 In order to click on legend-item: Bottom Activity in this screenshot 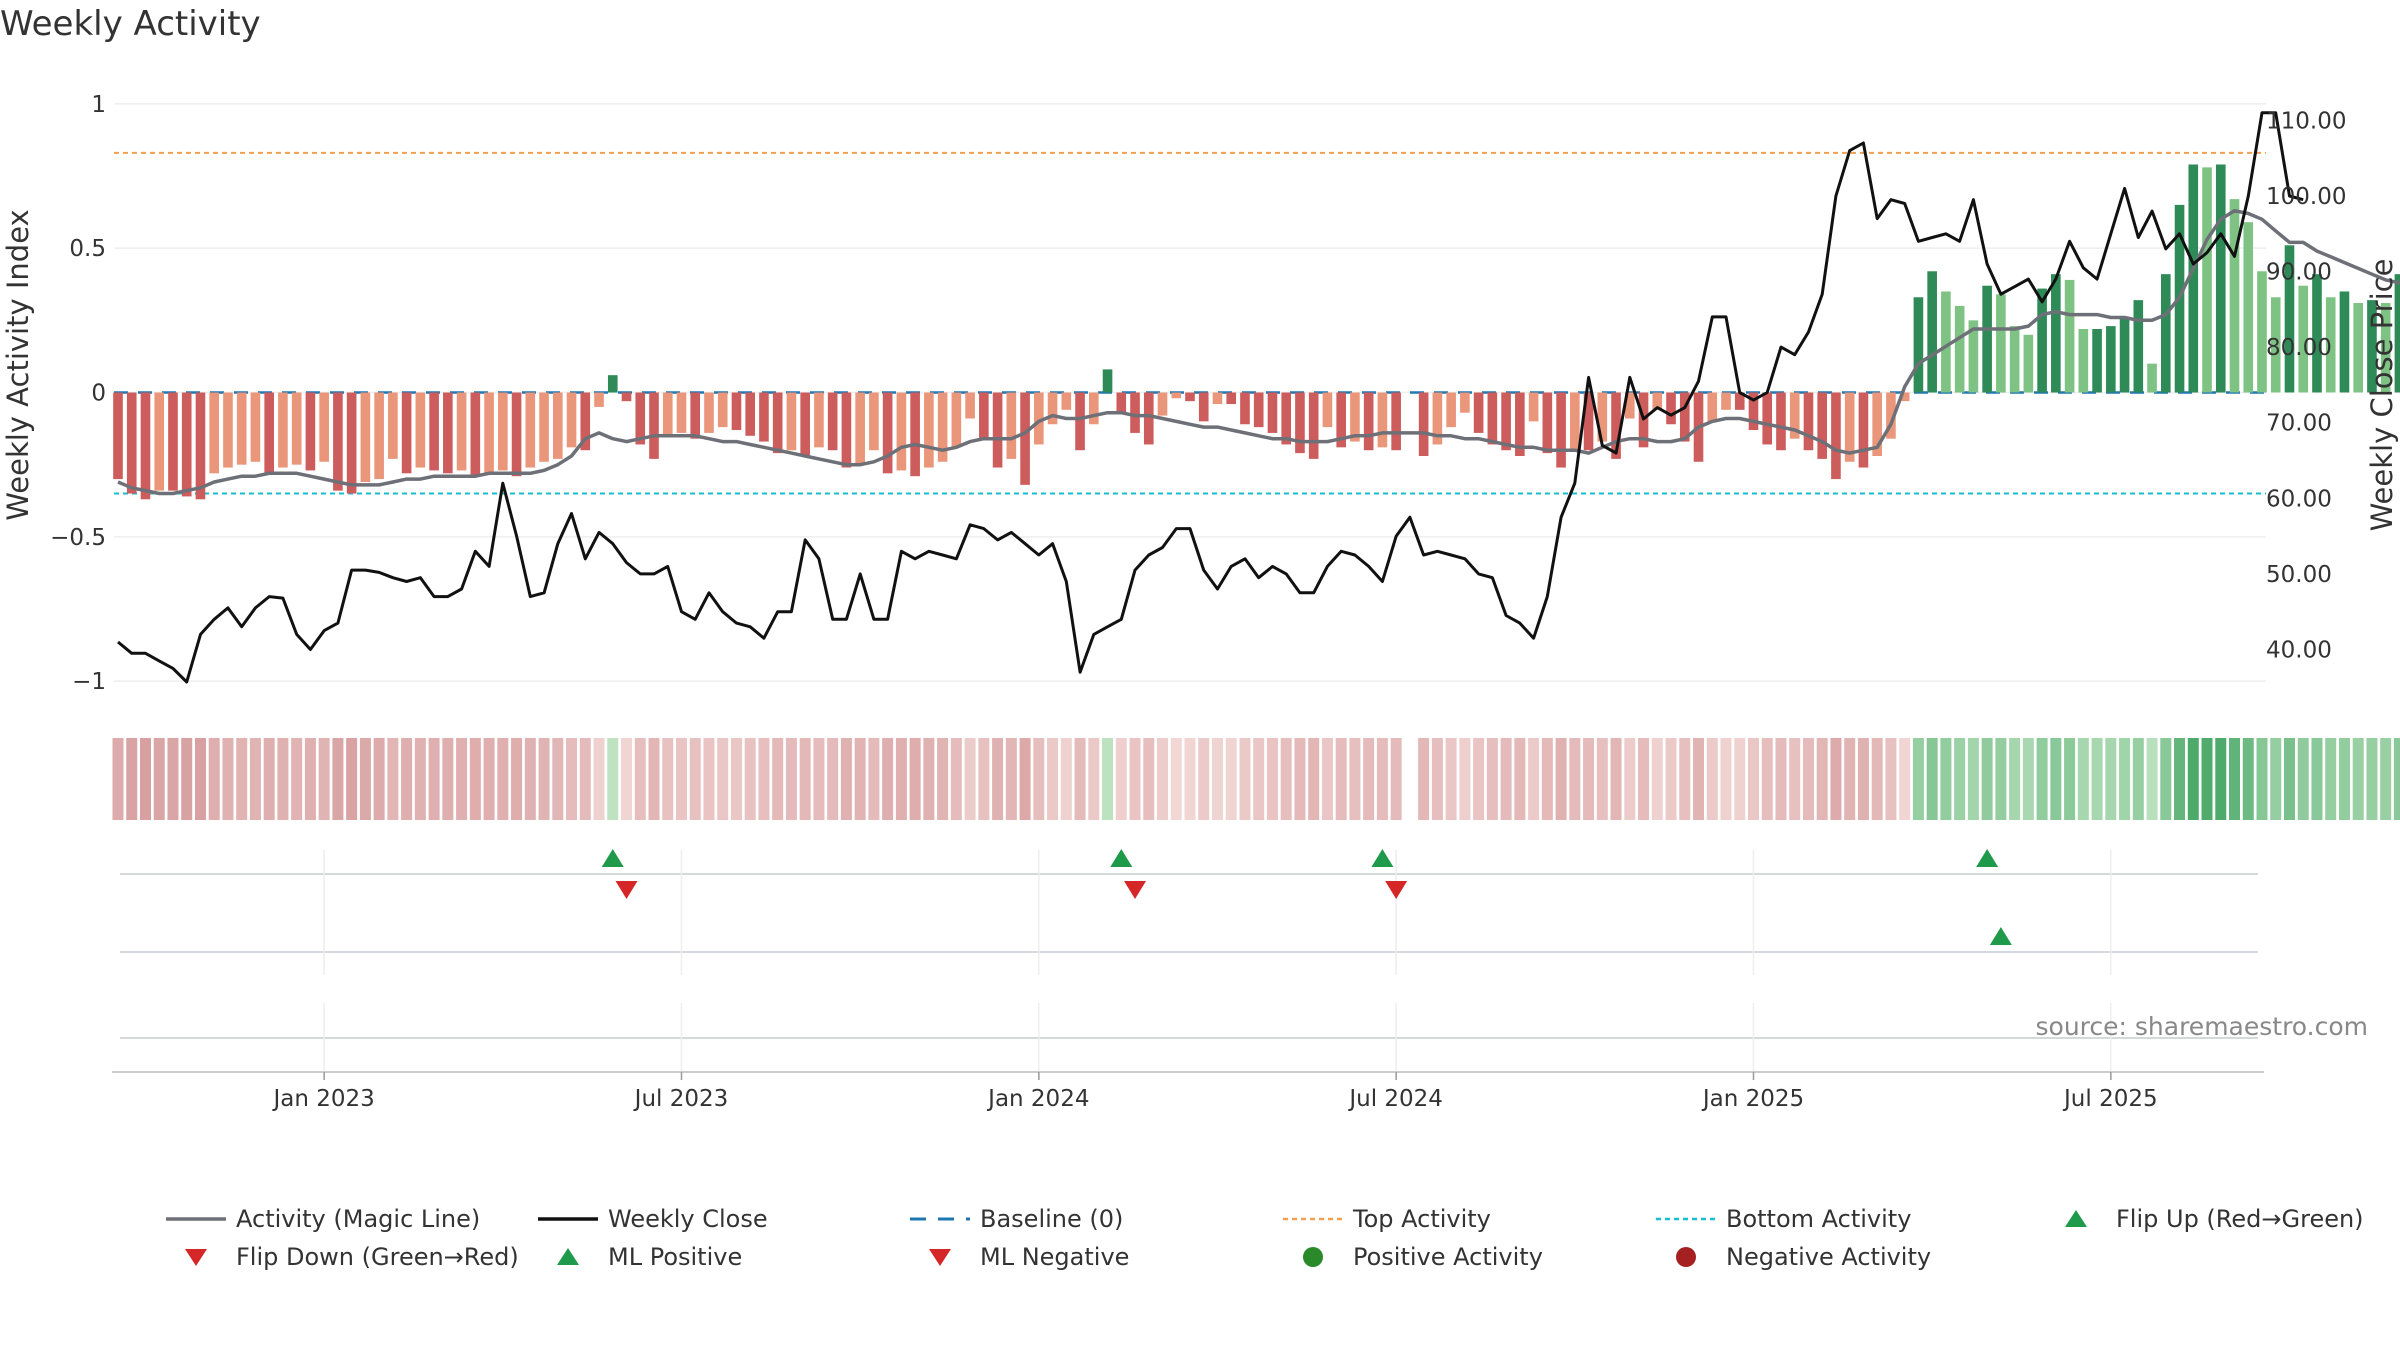, I will do `click(1783, 1219)`.